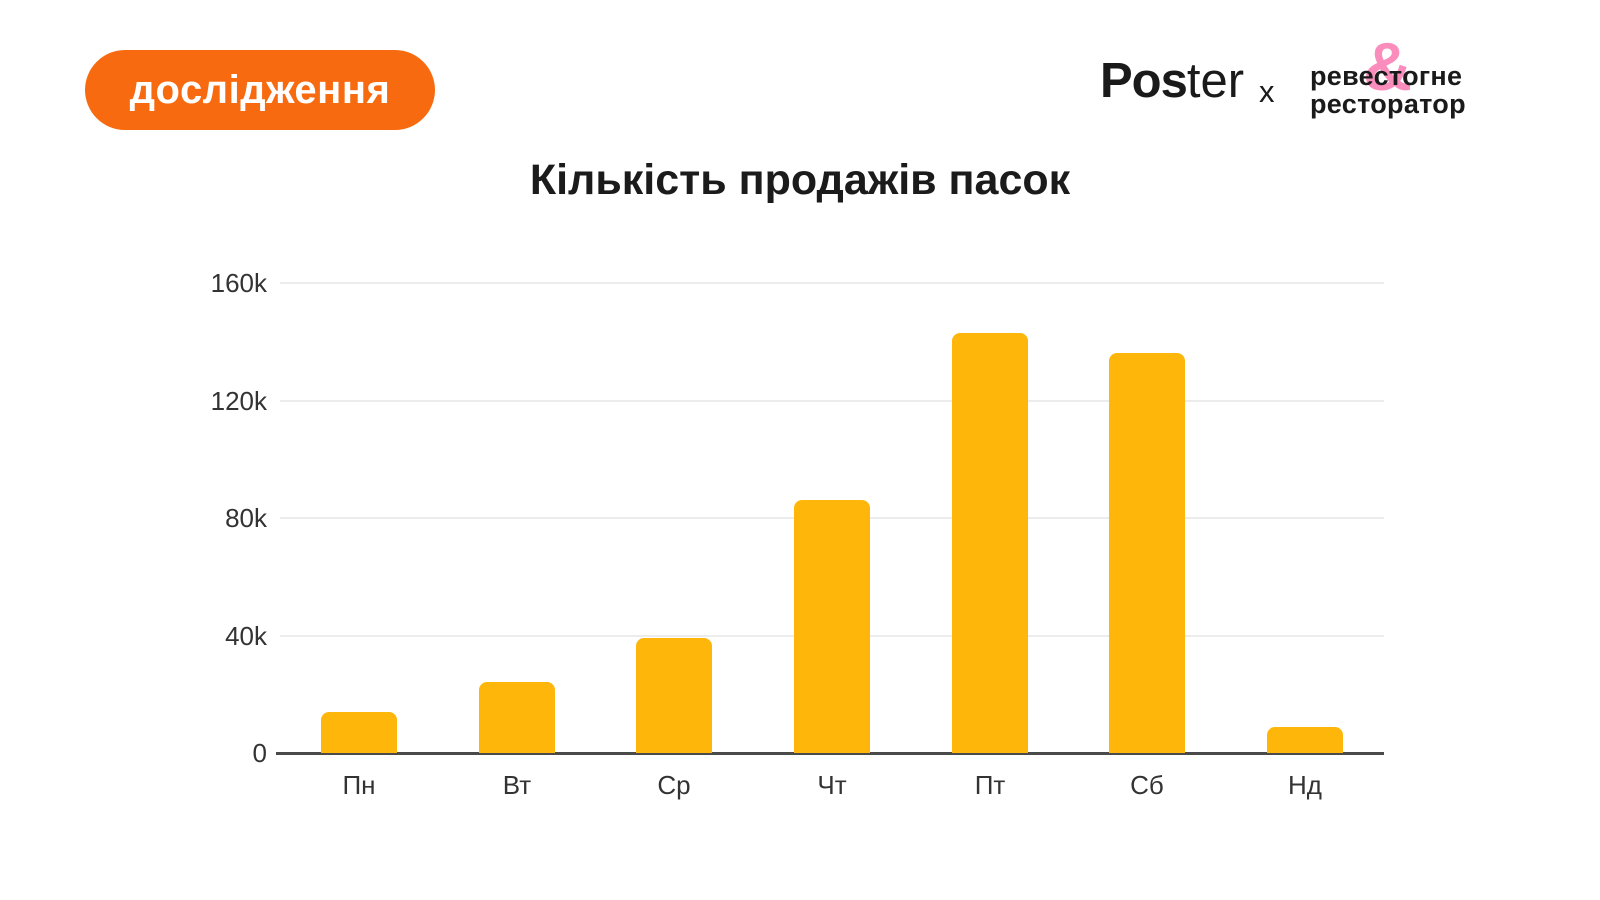  What do you see at coordinates (259, 753) in the screenshot?
I see `y-axis-label: 0` at bounding box center [259, 753].